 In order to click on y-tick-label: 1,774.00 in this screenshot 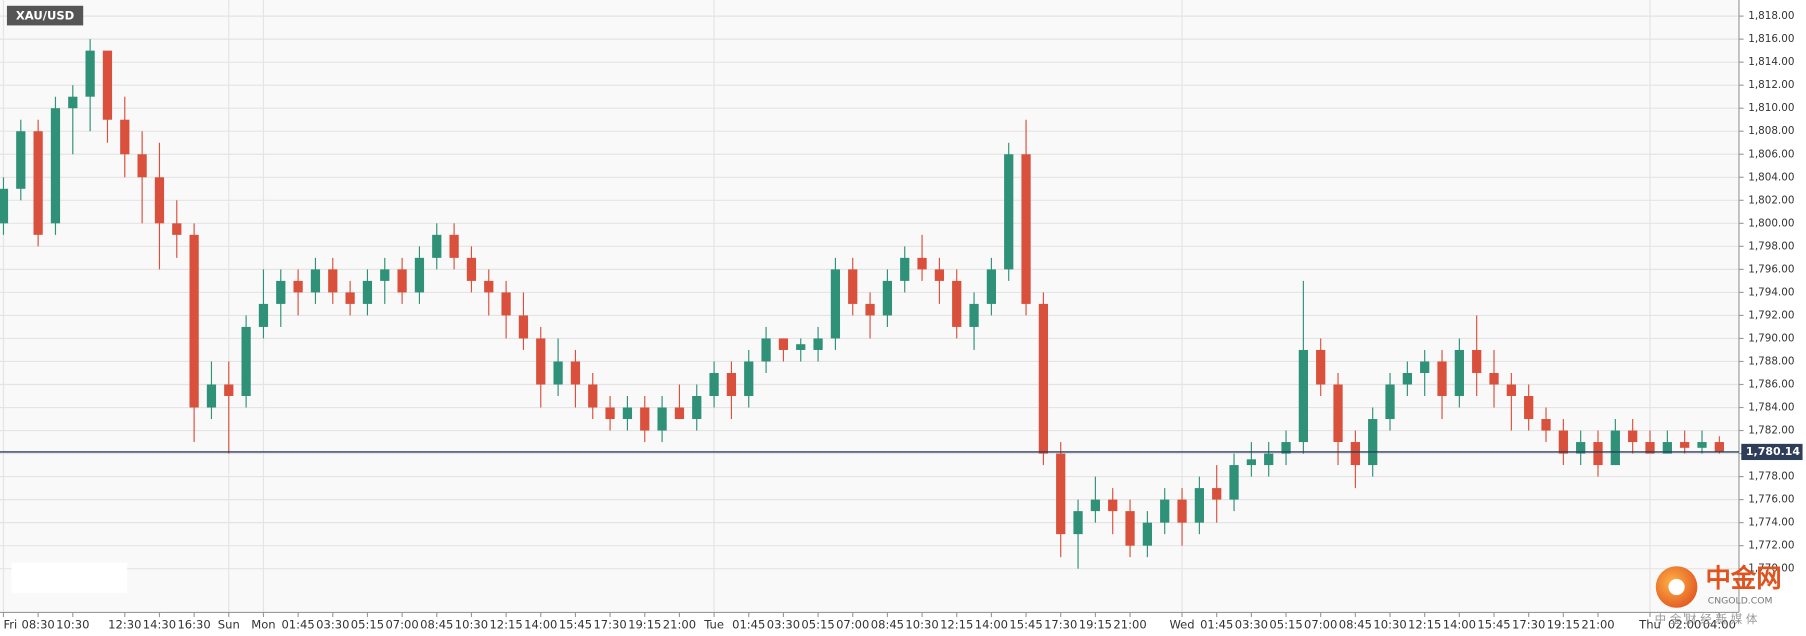, I will do `click(1771, 523)`.